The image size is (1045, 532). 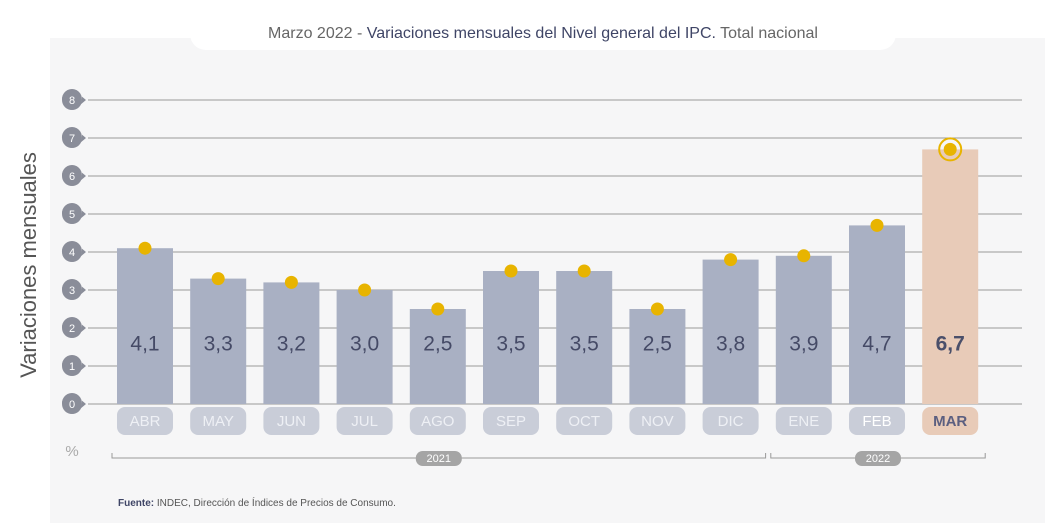 I want to click on x-tick-label: NOV, so click(x=657, y=421).